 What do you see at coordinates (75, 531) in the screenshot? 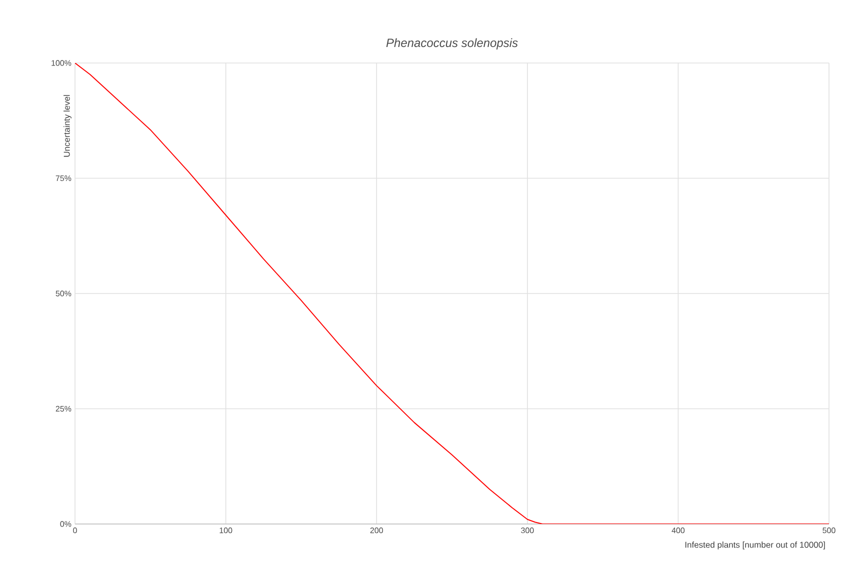
I see `x-tick-label: 0` at bounding box center [75, 531].